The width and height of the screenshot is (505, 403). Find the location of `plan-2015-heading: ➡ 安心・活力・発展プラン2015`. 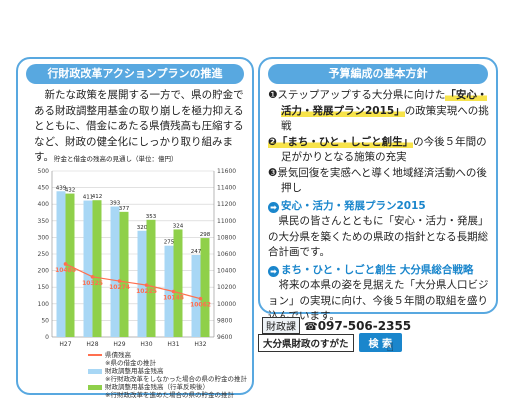

plan-2015-heading: ➡ 安心・活力・発展プラン2015 is located at coordinates (381, 207).